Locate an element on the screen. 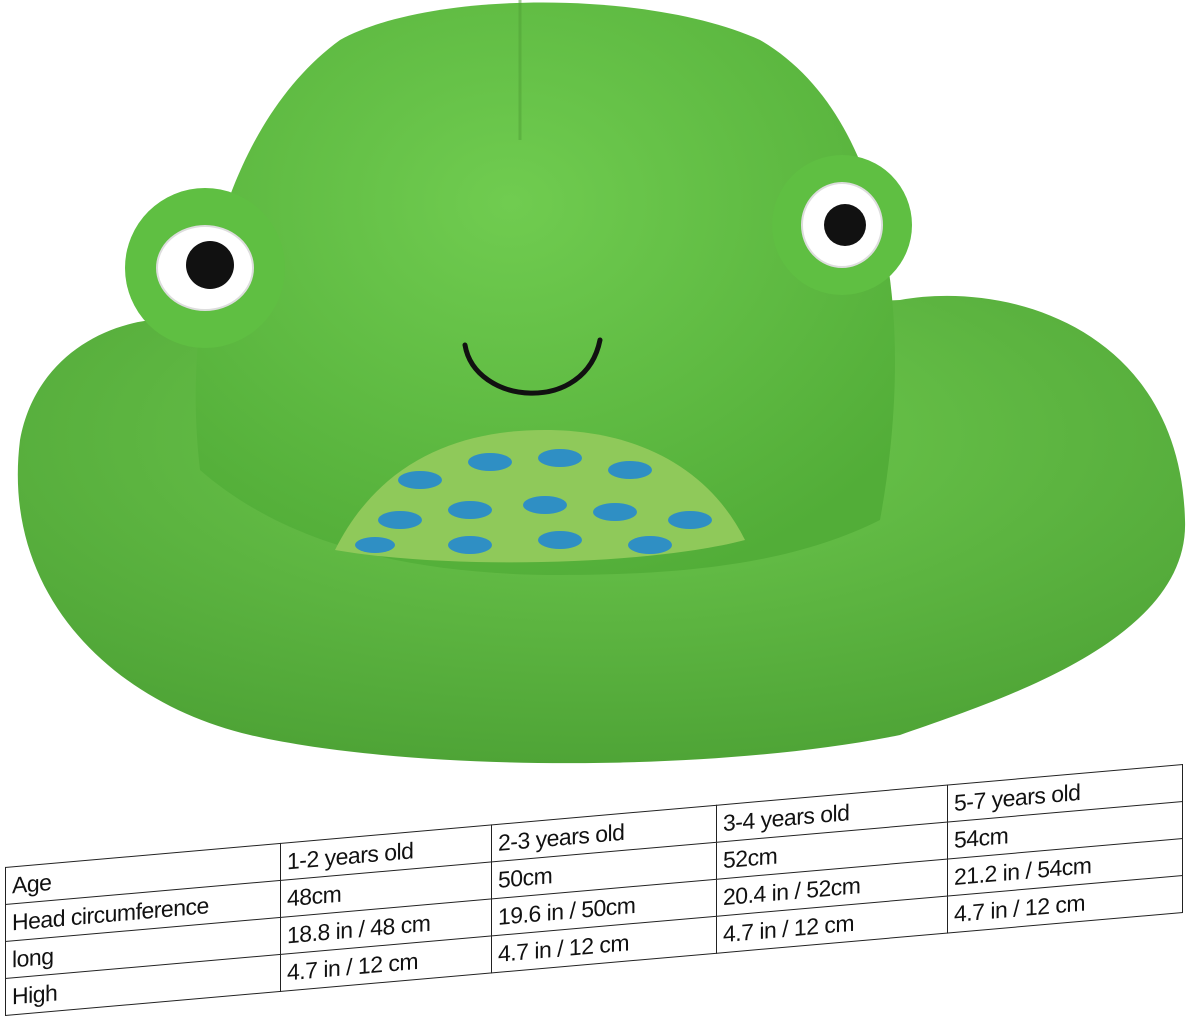 This screenshot has height=1023, width=1193. fish-patch is located at coordinates (540, 496).